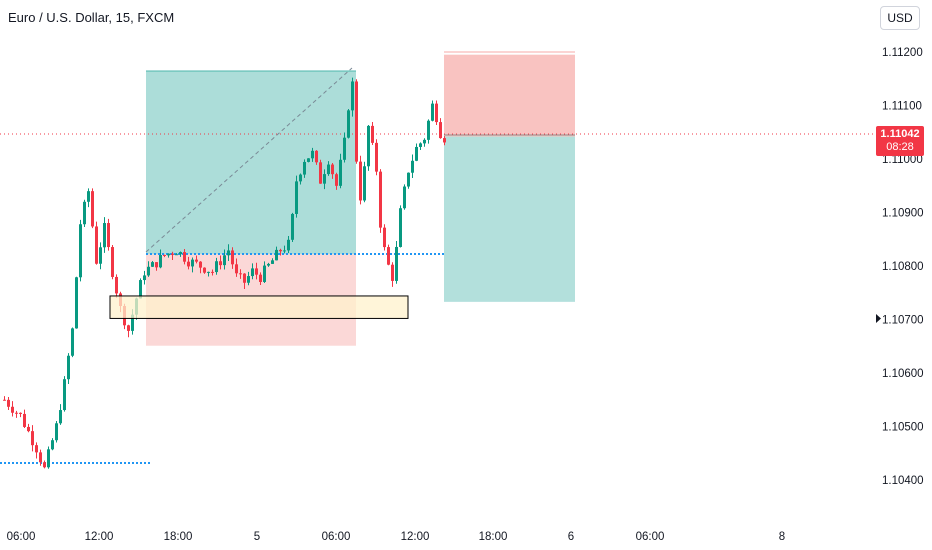  Describe the element at coordinates (21, 537) in the screenshot. I see `time-tick-label: 06:00` at that location.